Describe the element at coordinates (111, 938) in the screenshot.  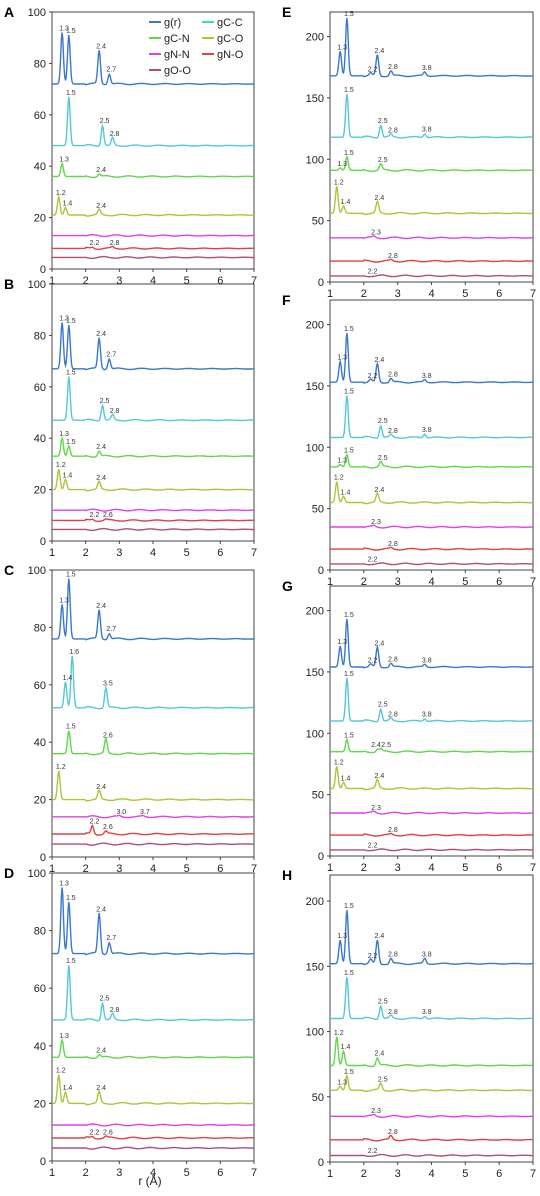
I see `peak-label: 2.7` at that location.